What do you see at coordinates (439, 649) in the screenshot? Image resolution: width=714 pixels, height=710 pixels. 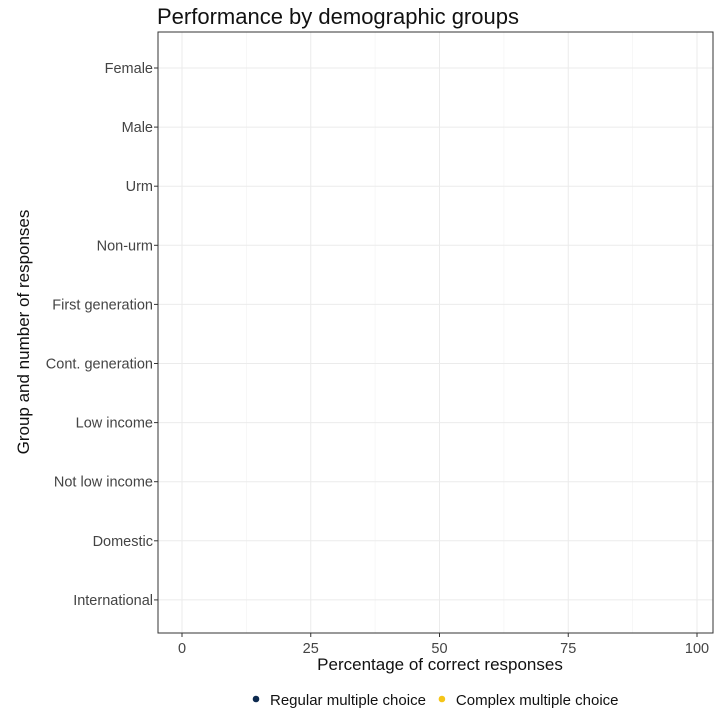 I see `x-tick-label: 50` at bounding box center [439, 649].